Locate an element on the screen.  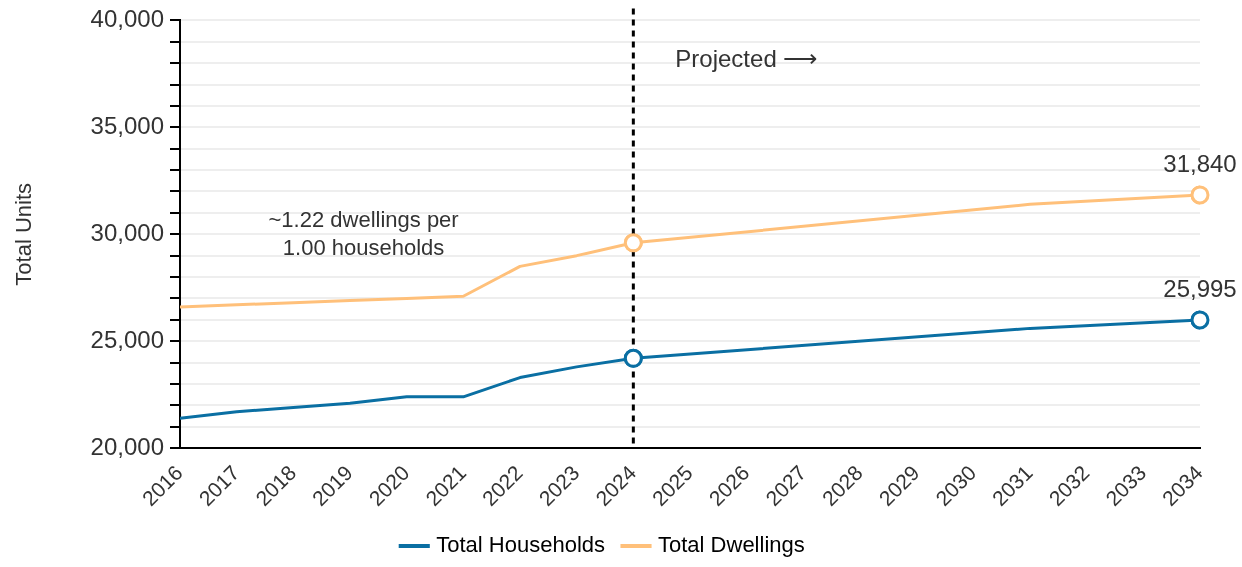
legend-label: Total Dwellings is located at coordinates (731, 545).